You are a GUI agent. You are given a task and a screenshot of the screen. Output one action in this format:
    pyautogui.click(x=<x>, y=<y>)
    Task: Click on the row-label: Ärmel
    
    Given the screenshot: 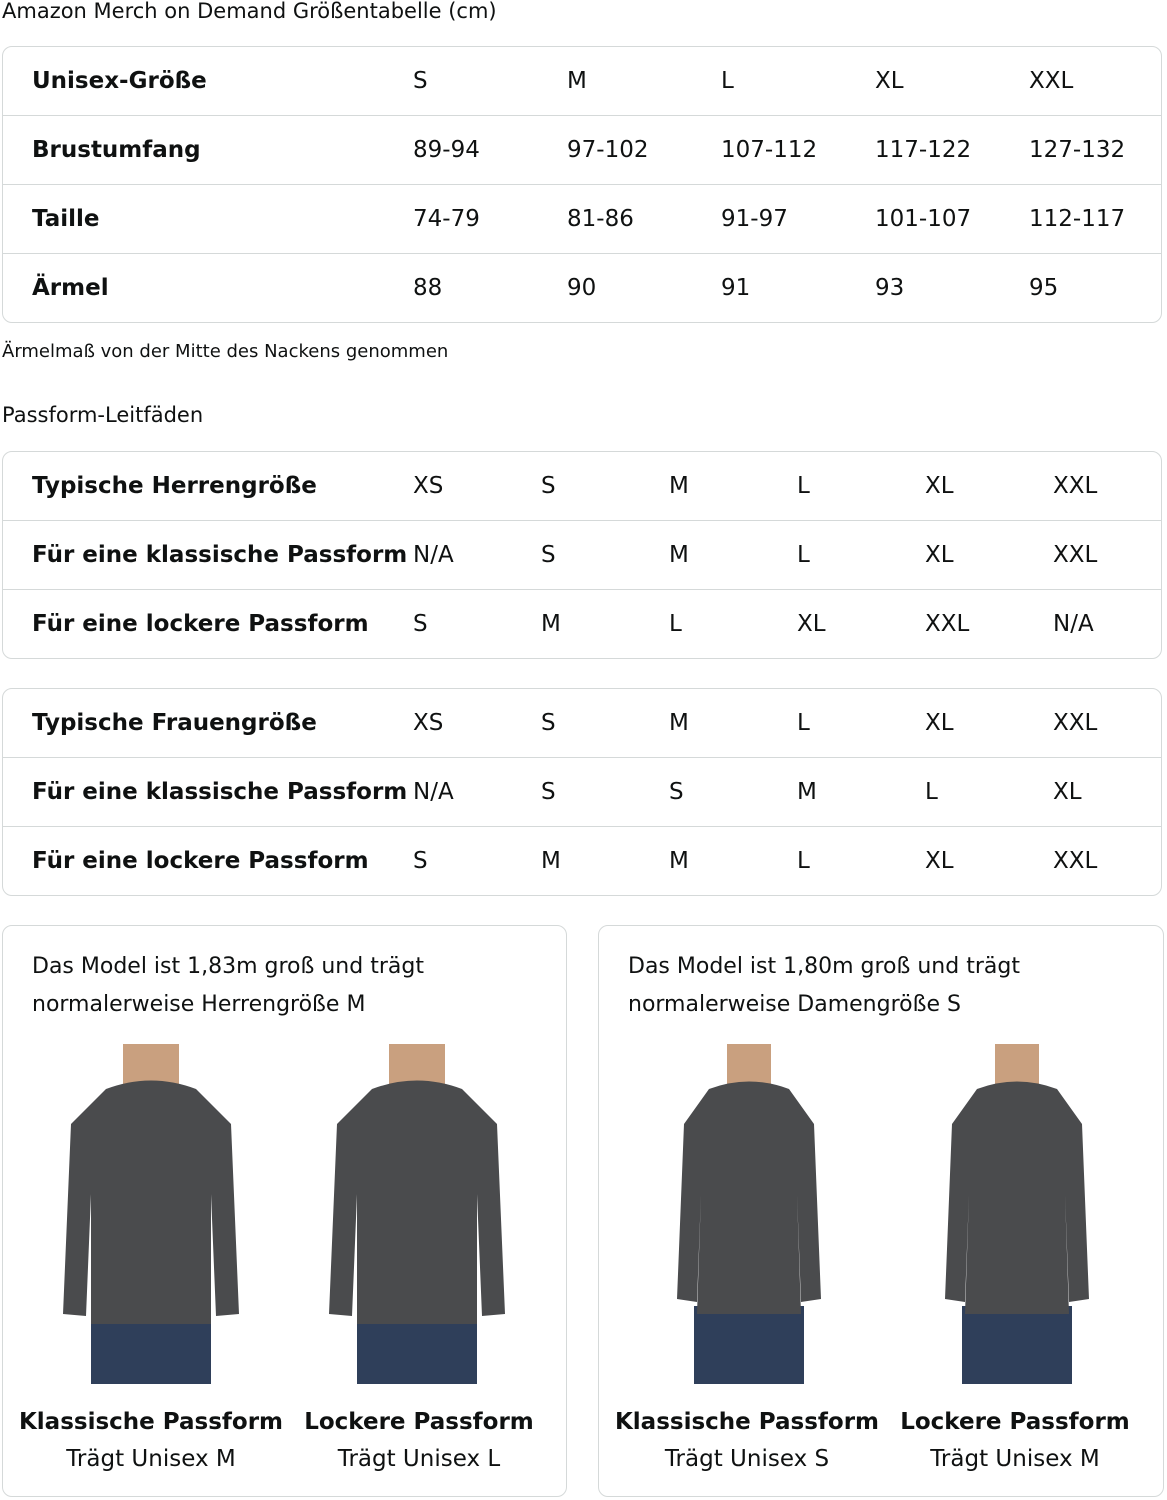 What is the action you would take?
    pyautogui.click(x=70, y=288)
    